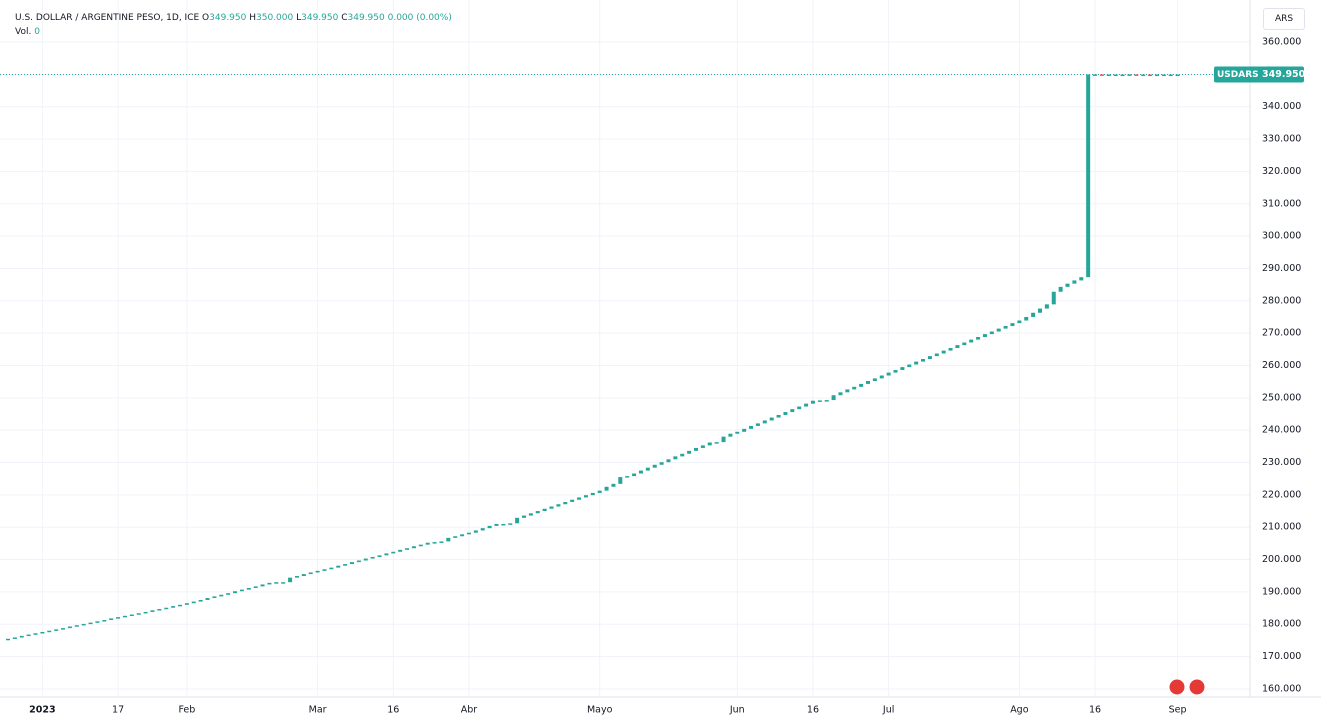 Image resolution: width=1321 pixels, height=724 pixels. Describe the element at coordinates (1281, 462) in the screenshot. I see `y-tick-label: 230.000` at that location.